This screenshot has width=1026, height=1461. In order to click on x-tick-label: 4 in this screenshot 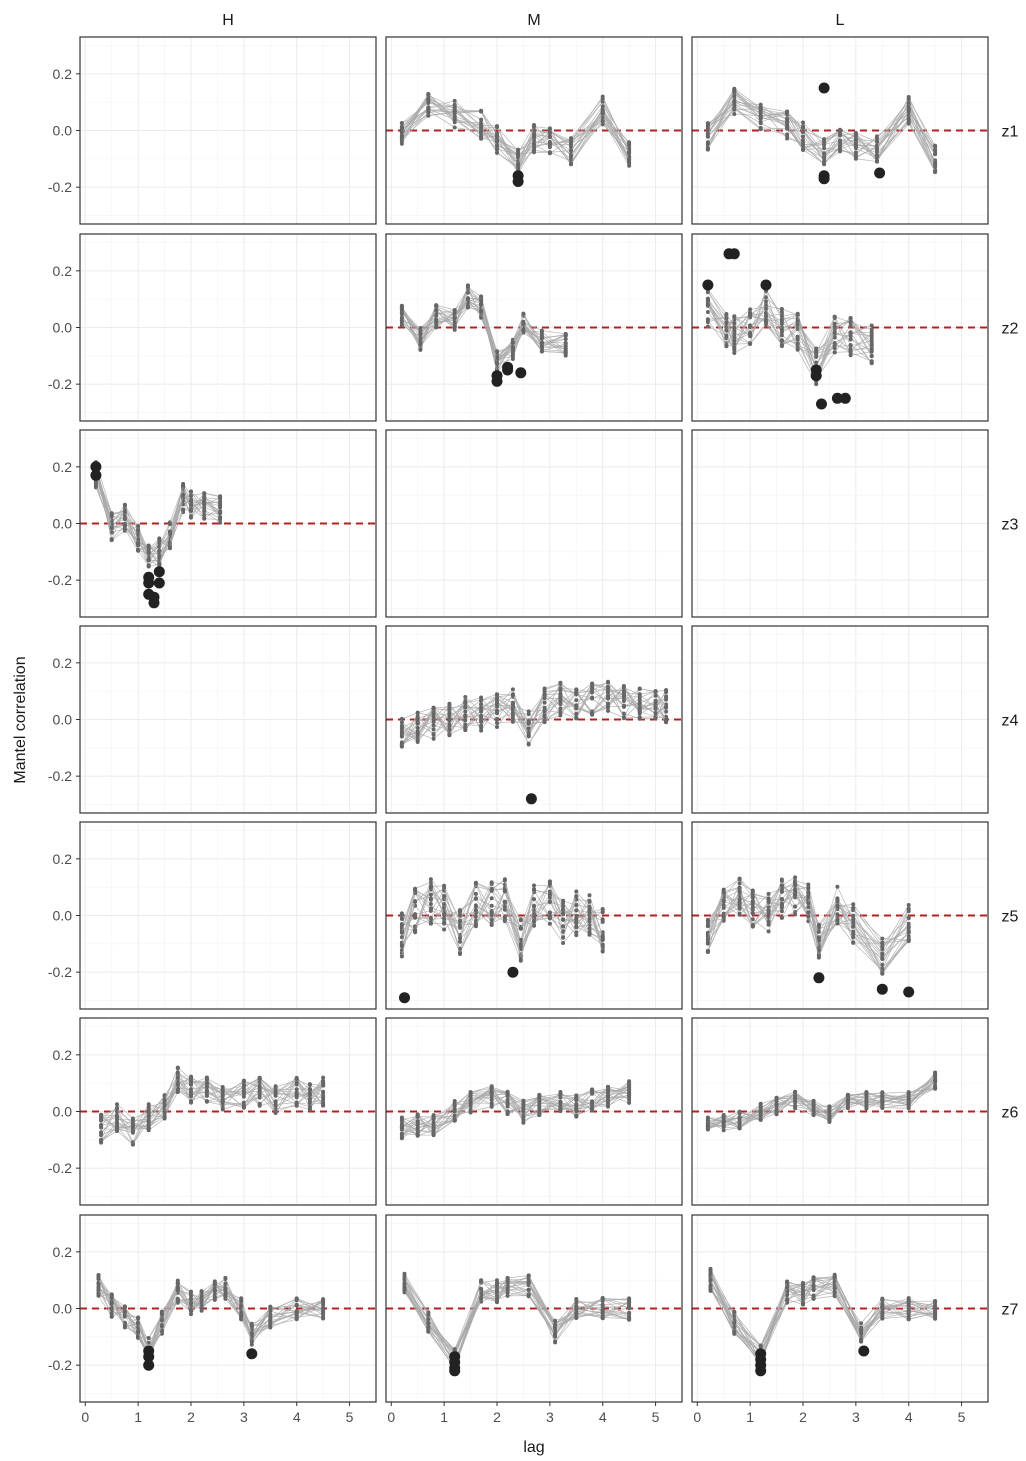, I will do `click(297, 1417)`.